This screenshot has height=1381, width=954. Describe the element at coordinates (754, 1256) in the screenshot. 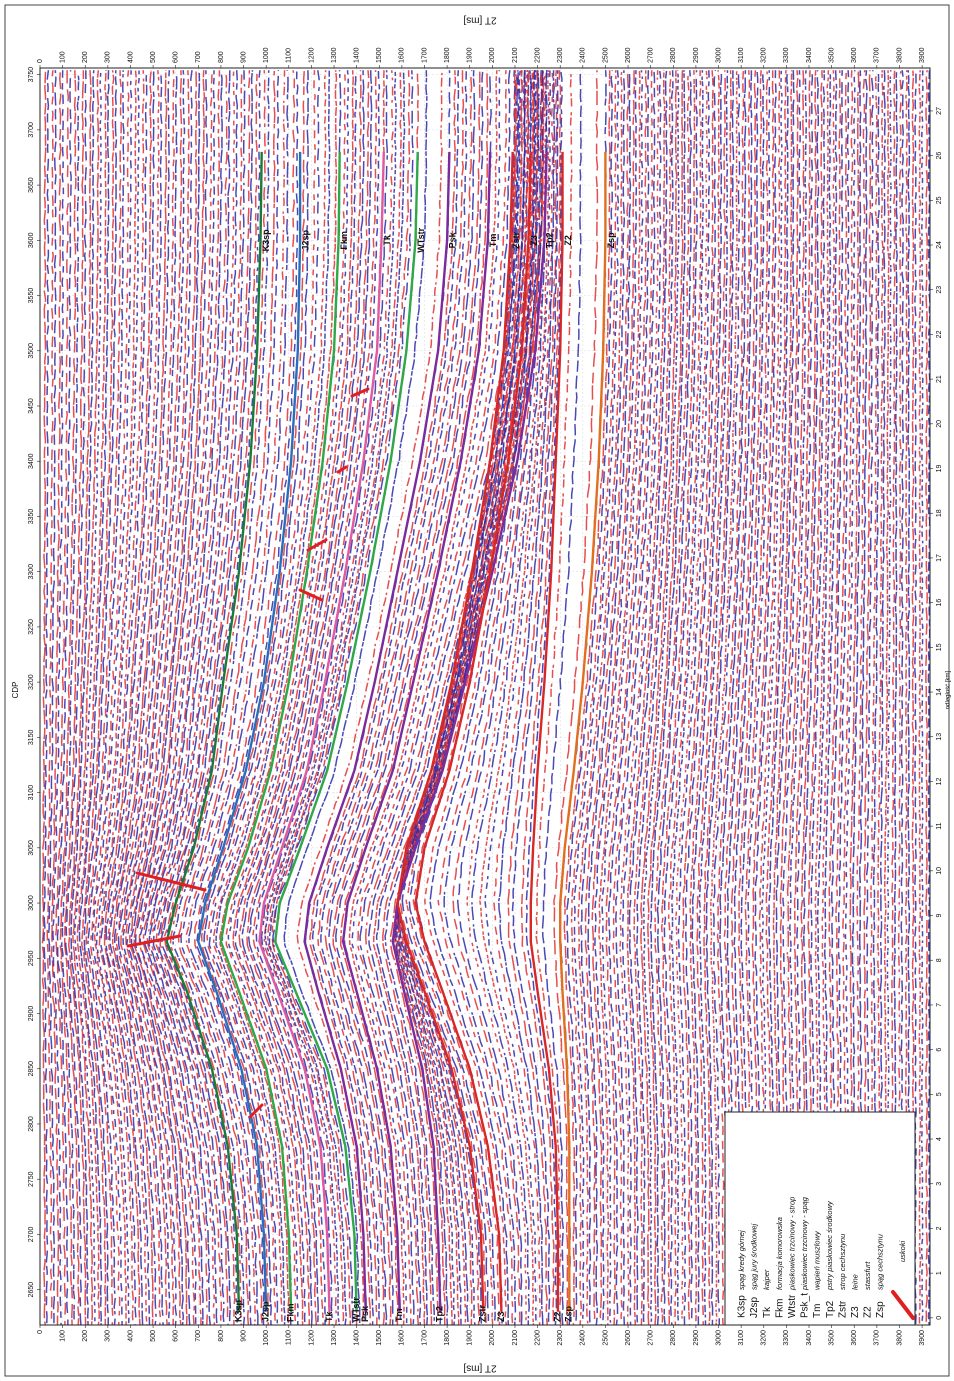

I see `legend-description: spąg jury środkowej` at that location.